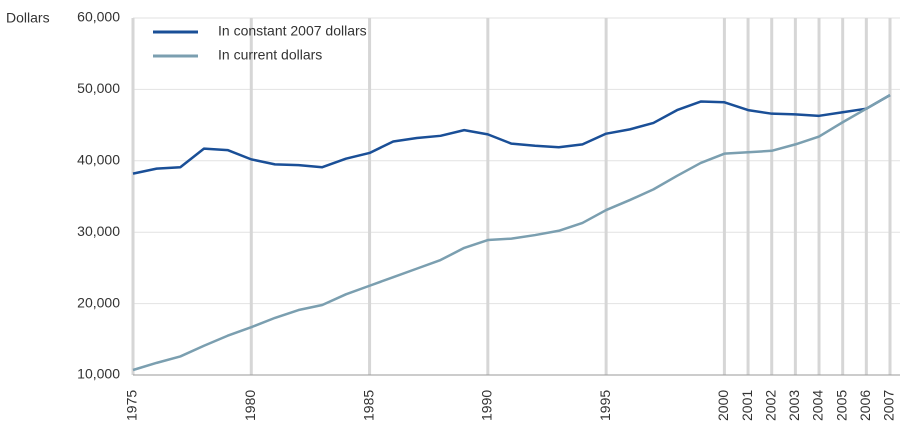 The image size is (903, 423). I want to click on y-tick-label: 40,000, so click(98, 160).